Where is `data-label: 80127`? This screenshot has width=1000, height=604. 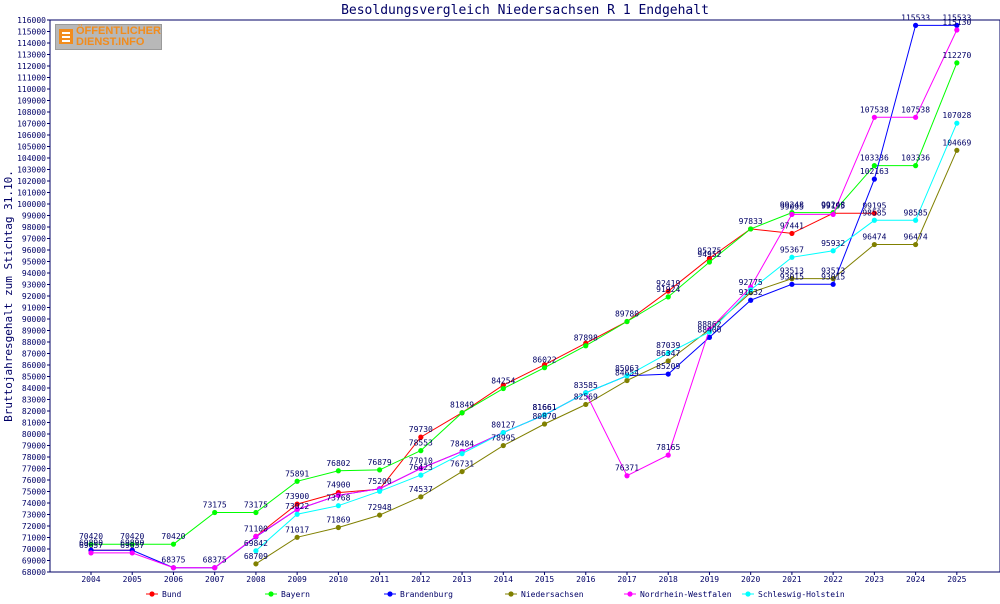 data-label: 80127 is located at coordinates (503, 425).